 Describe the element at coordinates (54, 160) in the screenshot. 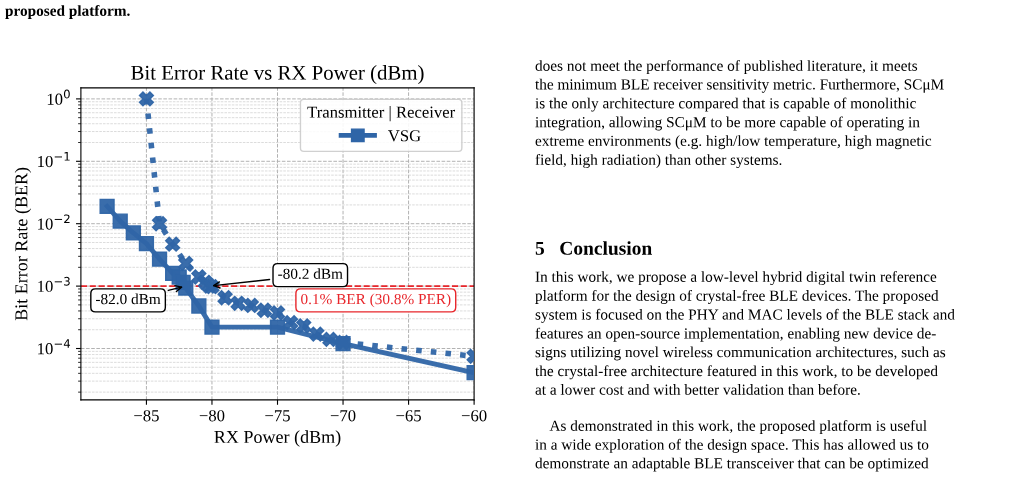

I see `y-tick-label: 10$^{−1}$` at that location.